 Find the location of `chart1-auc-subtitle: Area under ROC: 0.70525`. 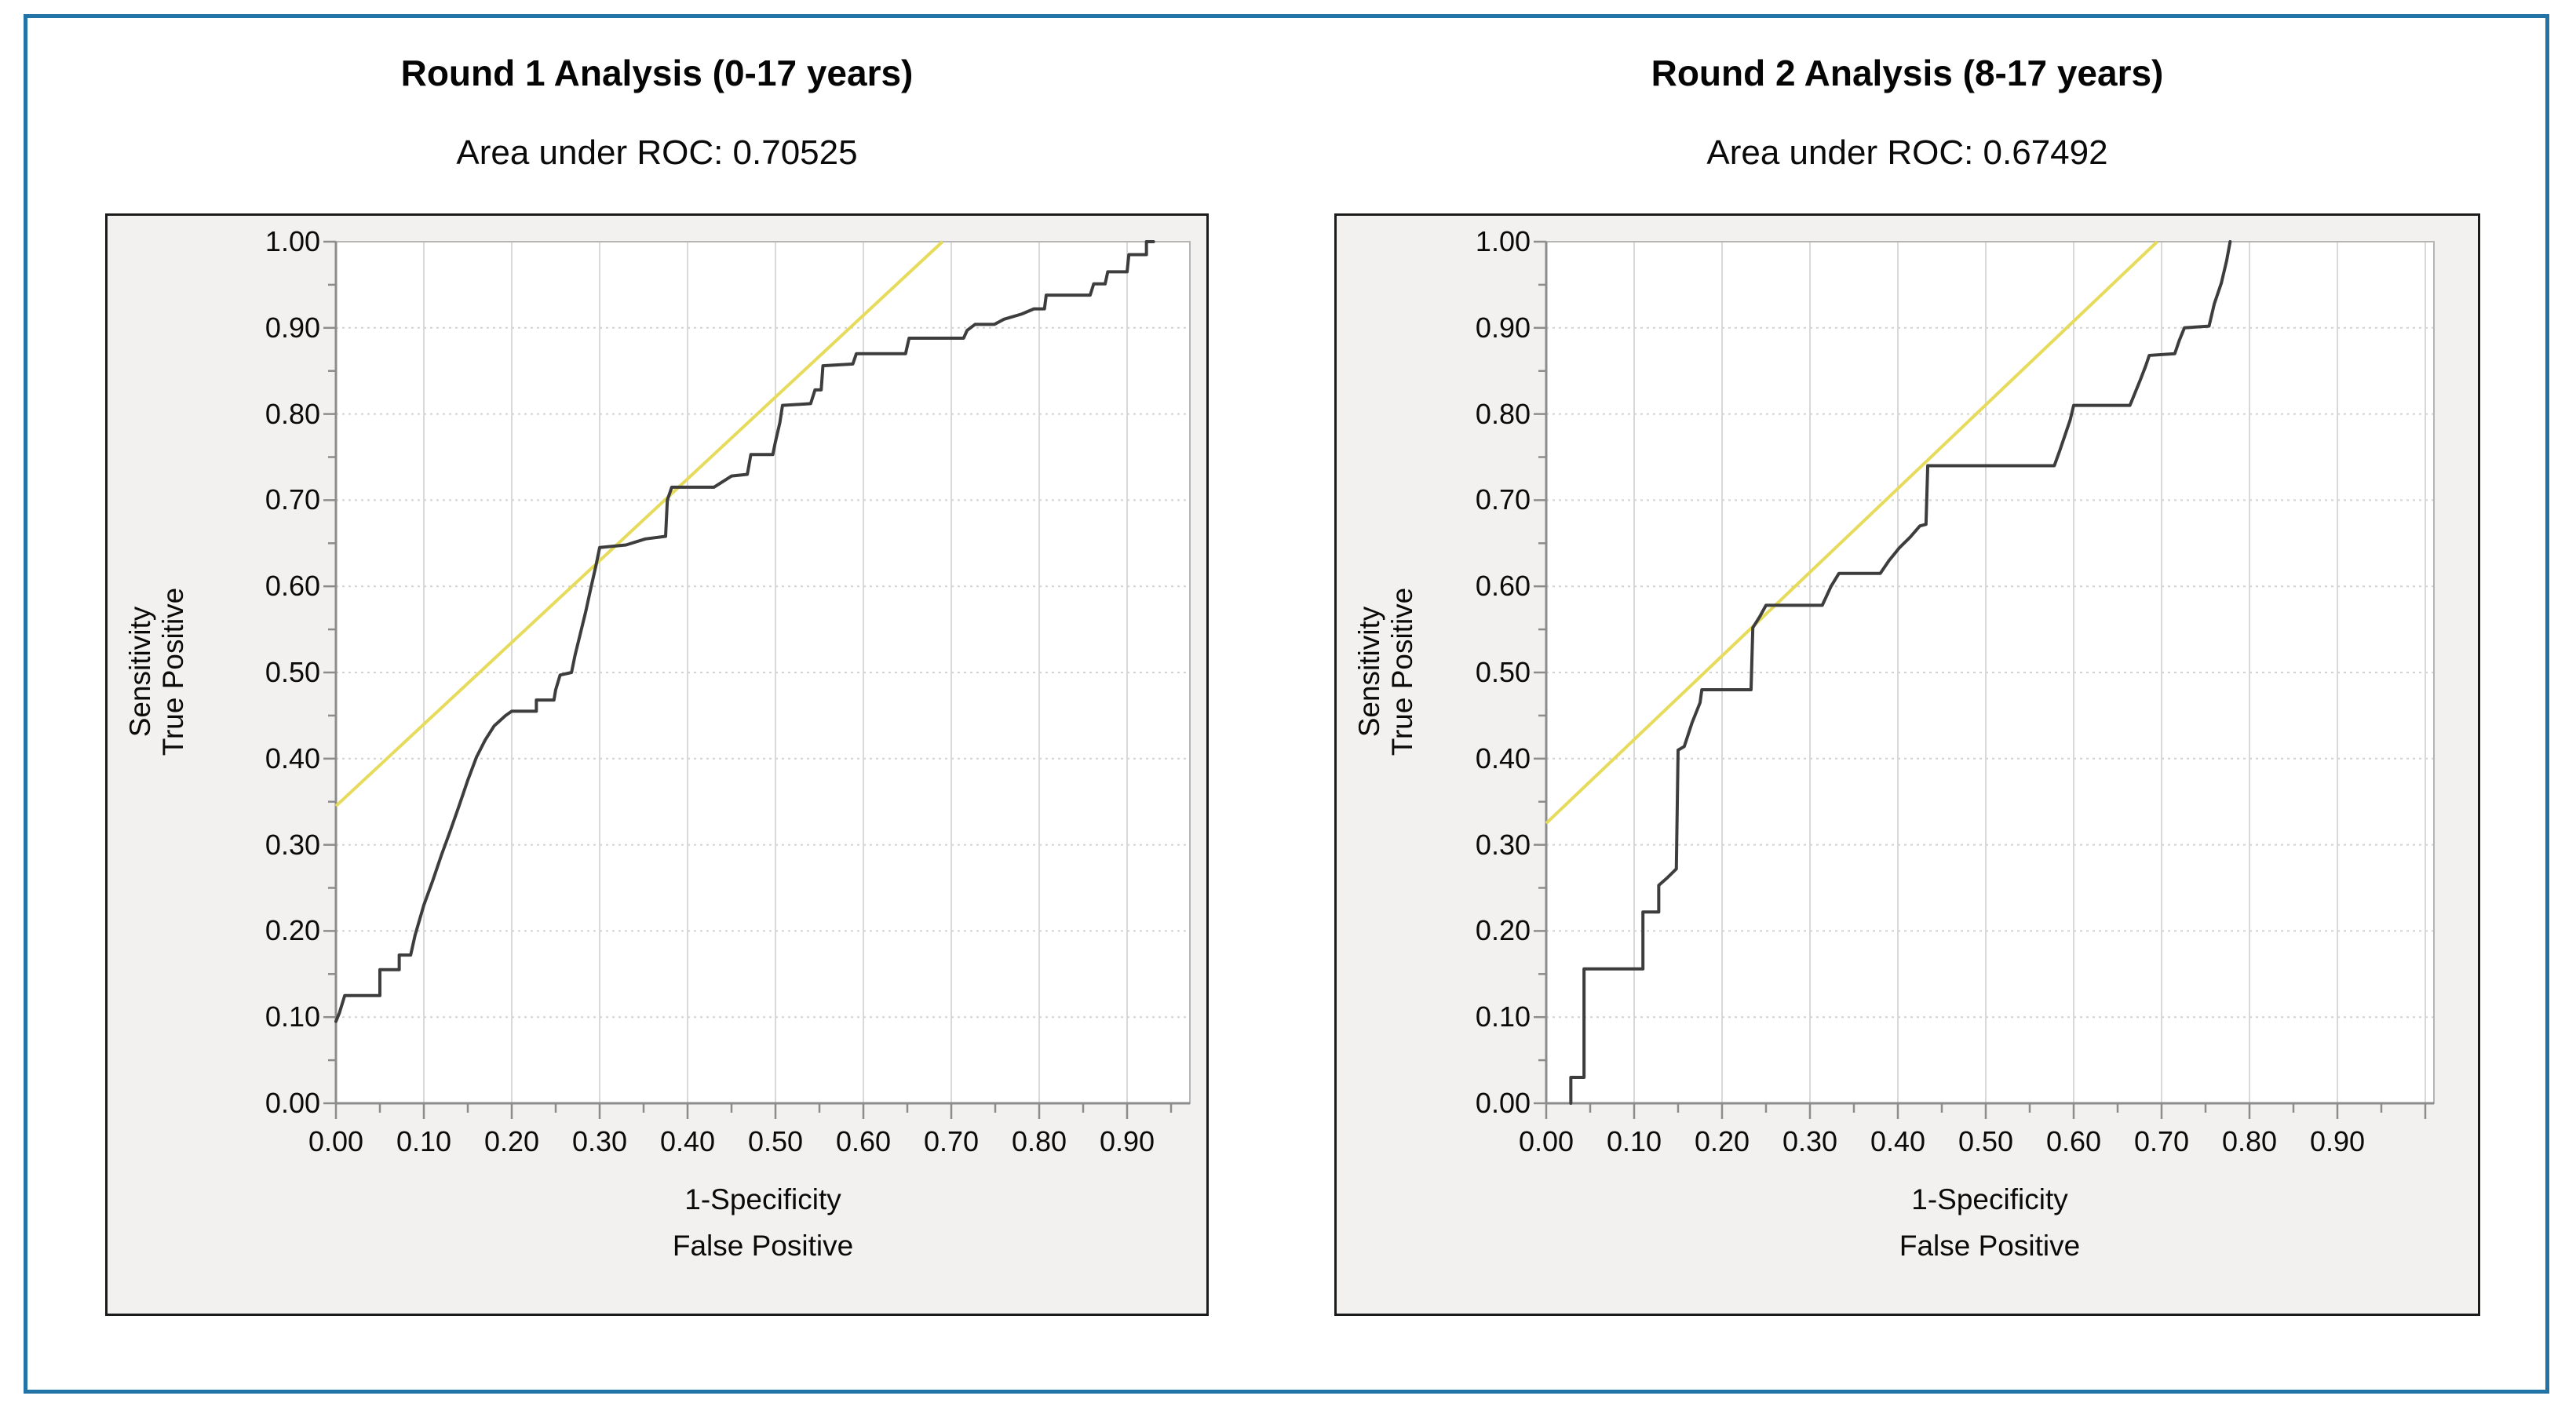

chart1-auc-subtitle: Area under ROC: 0.70525 is located at coordinates (657, 152).